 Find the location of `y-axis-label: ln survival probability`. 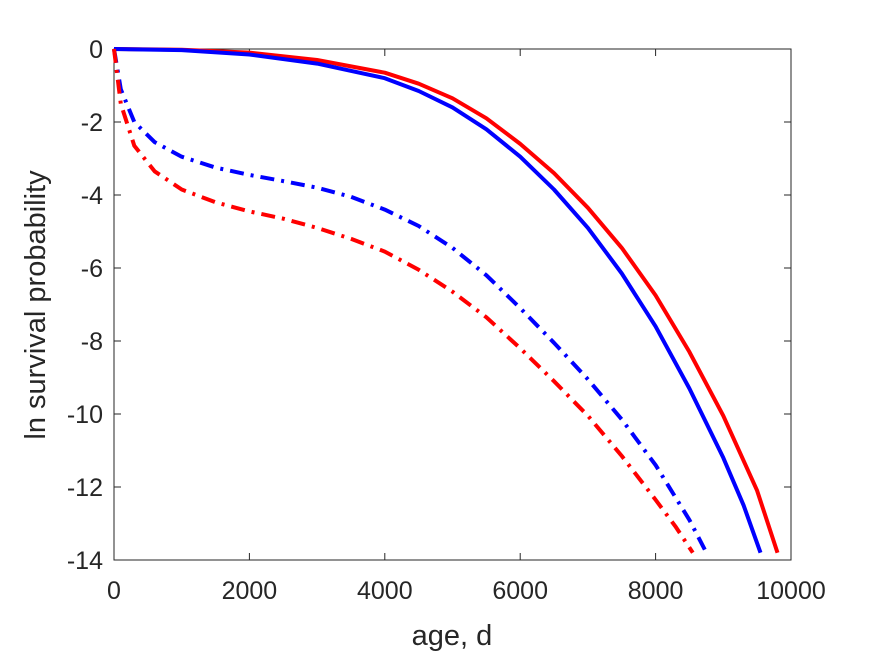

y-axis-label: ln survival probability is located at coordinates (36, 305).